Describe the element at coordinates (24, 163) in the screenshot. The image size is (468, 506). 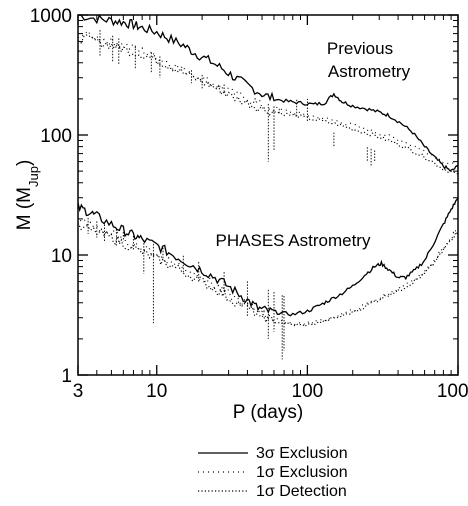
I see `y-axis-title-close: )` at that location.